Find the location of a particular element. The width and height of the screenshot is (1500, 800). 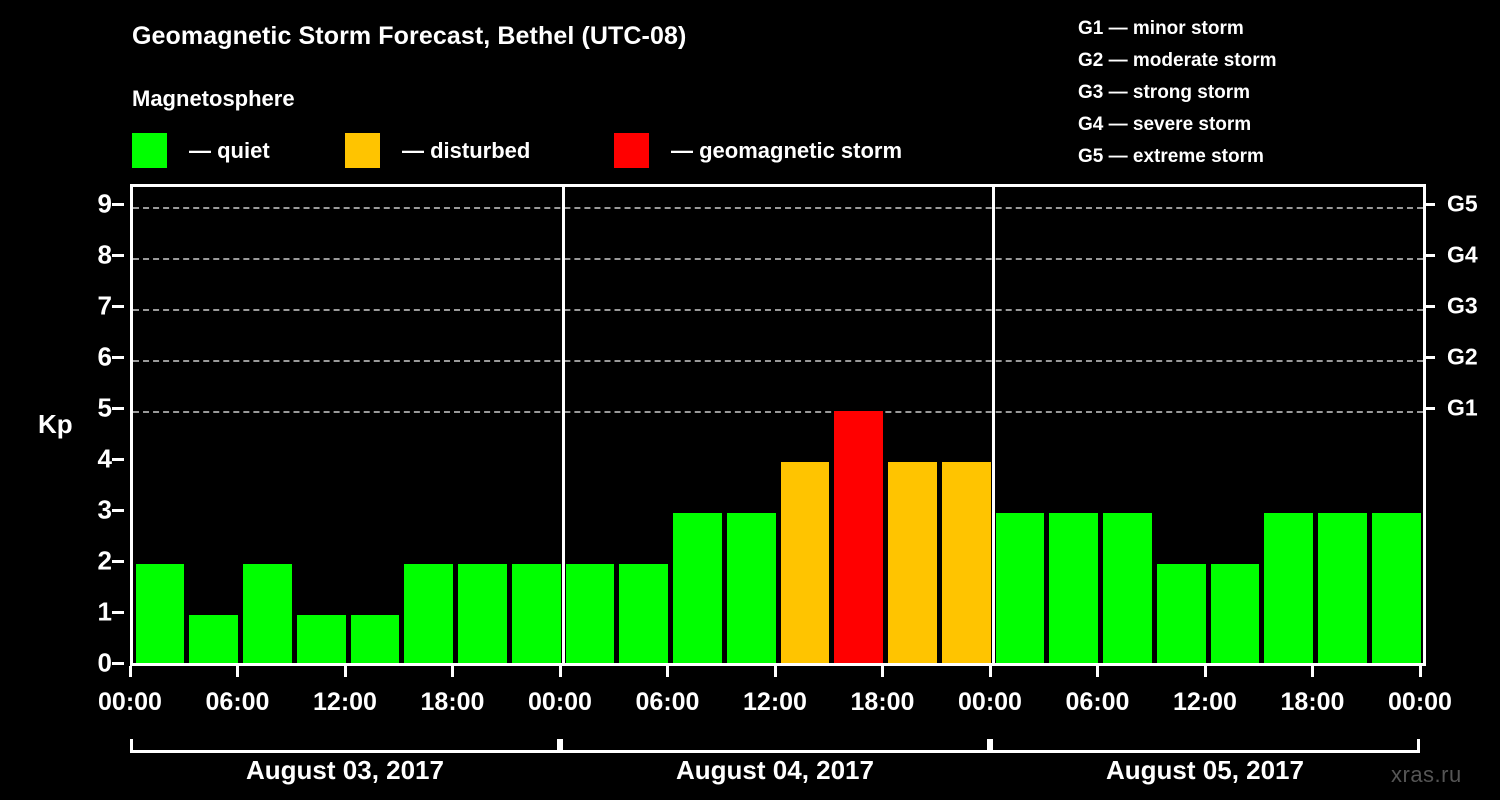

day-label-0: August 03, 2017 is located at coordinates (345, 770).